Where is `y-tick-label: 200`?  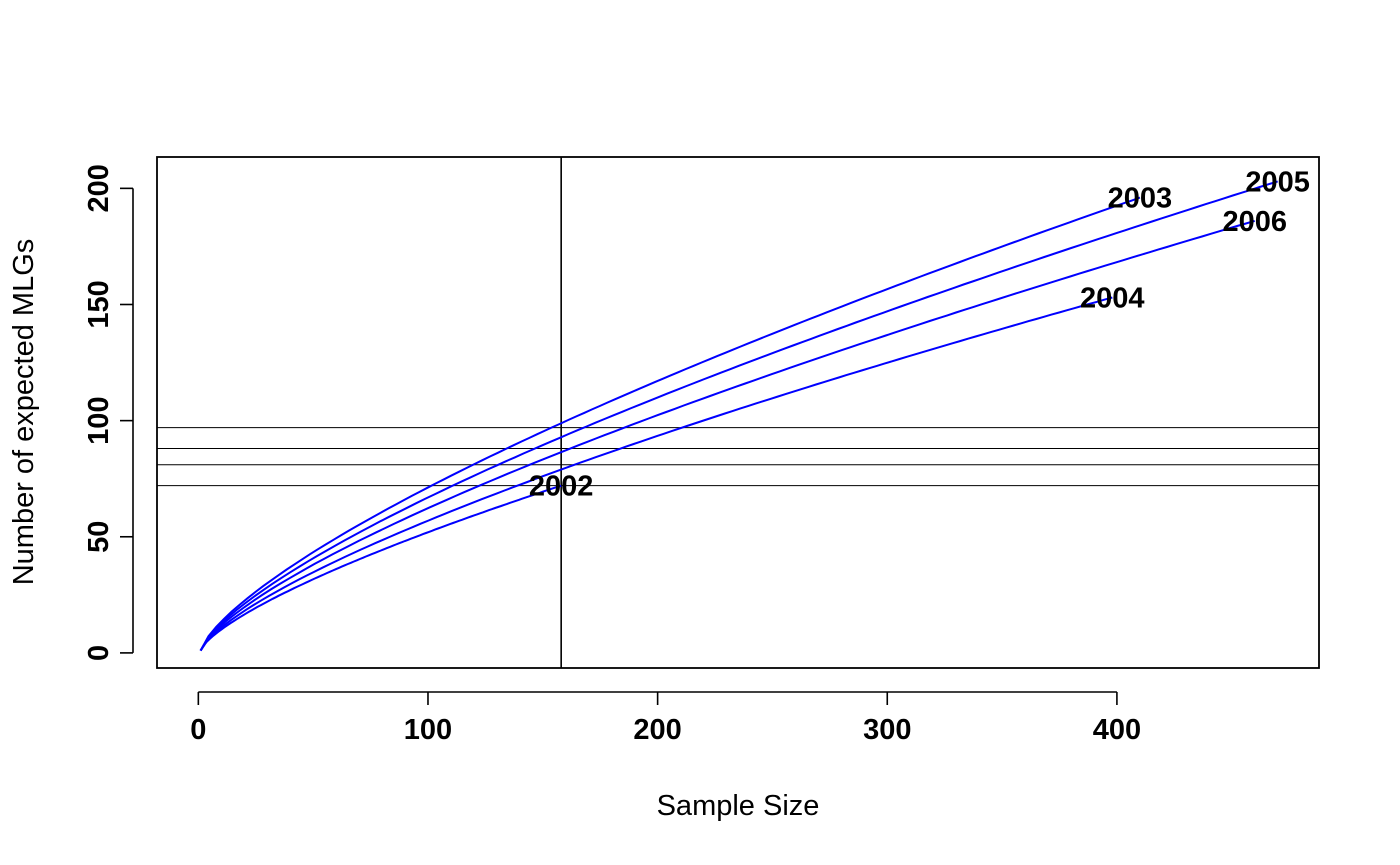
y-tick-label: 200 is located at coordinates (99, 188).